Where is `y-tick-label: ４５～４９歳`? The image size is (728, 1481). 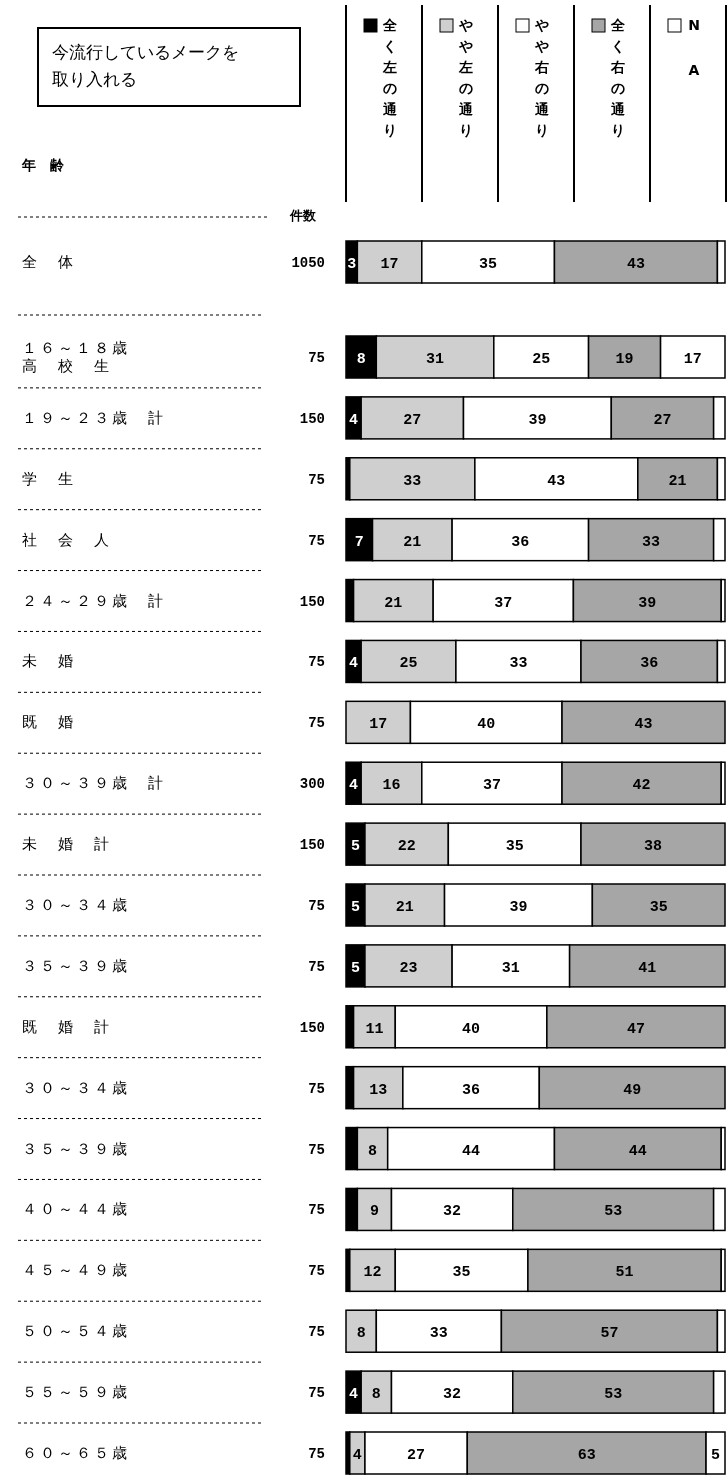
y-tick-label: ４５～４９歳 is located at coordinates (76, 1270).